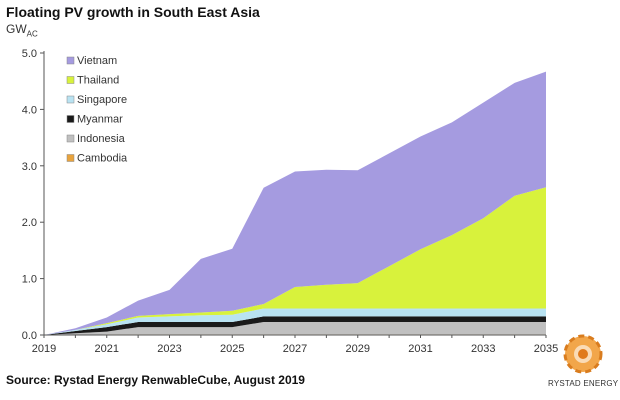  I want to click on legend-label-singapore: Singapore, so click(102, 100).